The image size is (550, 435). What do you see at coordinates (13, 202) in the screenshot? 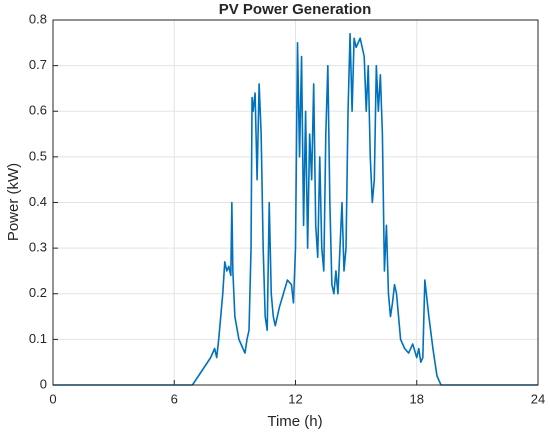
I see `y-axis-label: Power (kW)` at bounding box center [13, 202].